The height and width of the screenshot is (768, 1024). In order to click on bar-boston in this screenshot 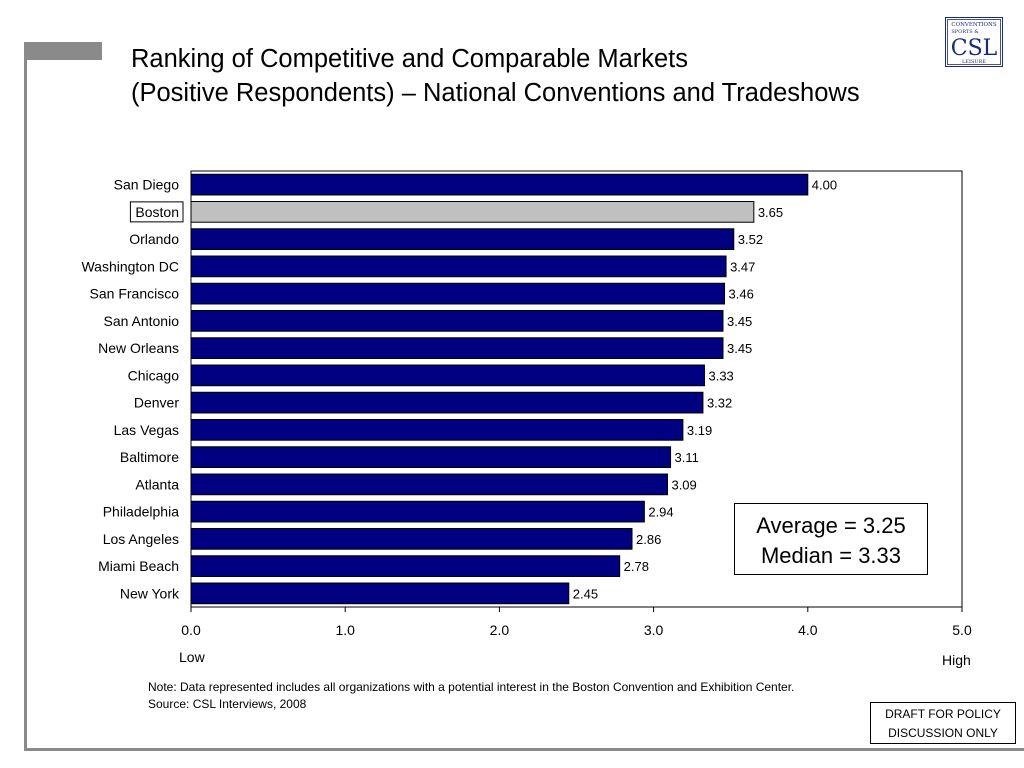, I will do `click(472, 212)`.